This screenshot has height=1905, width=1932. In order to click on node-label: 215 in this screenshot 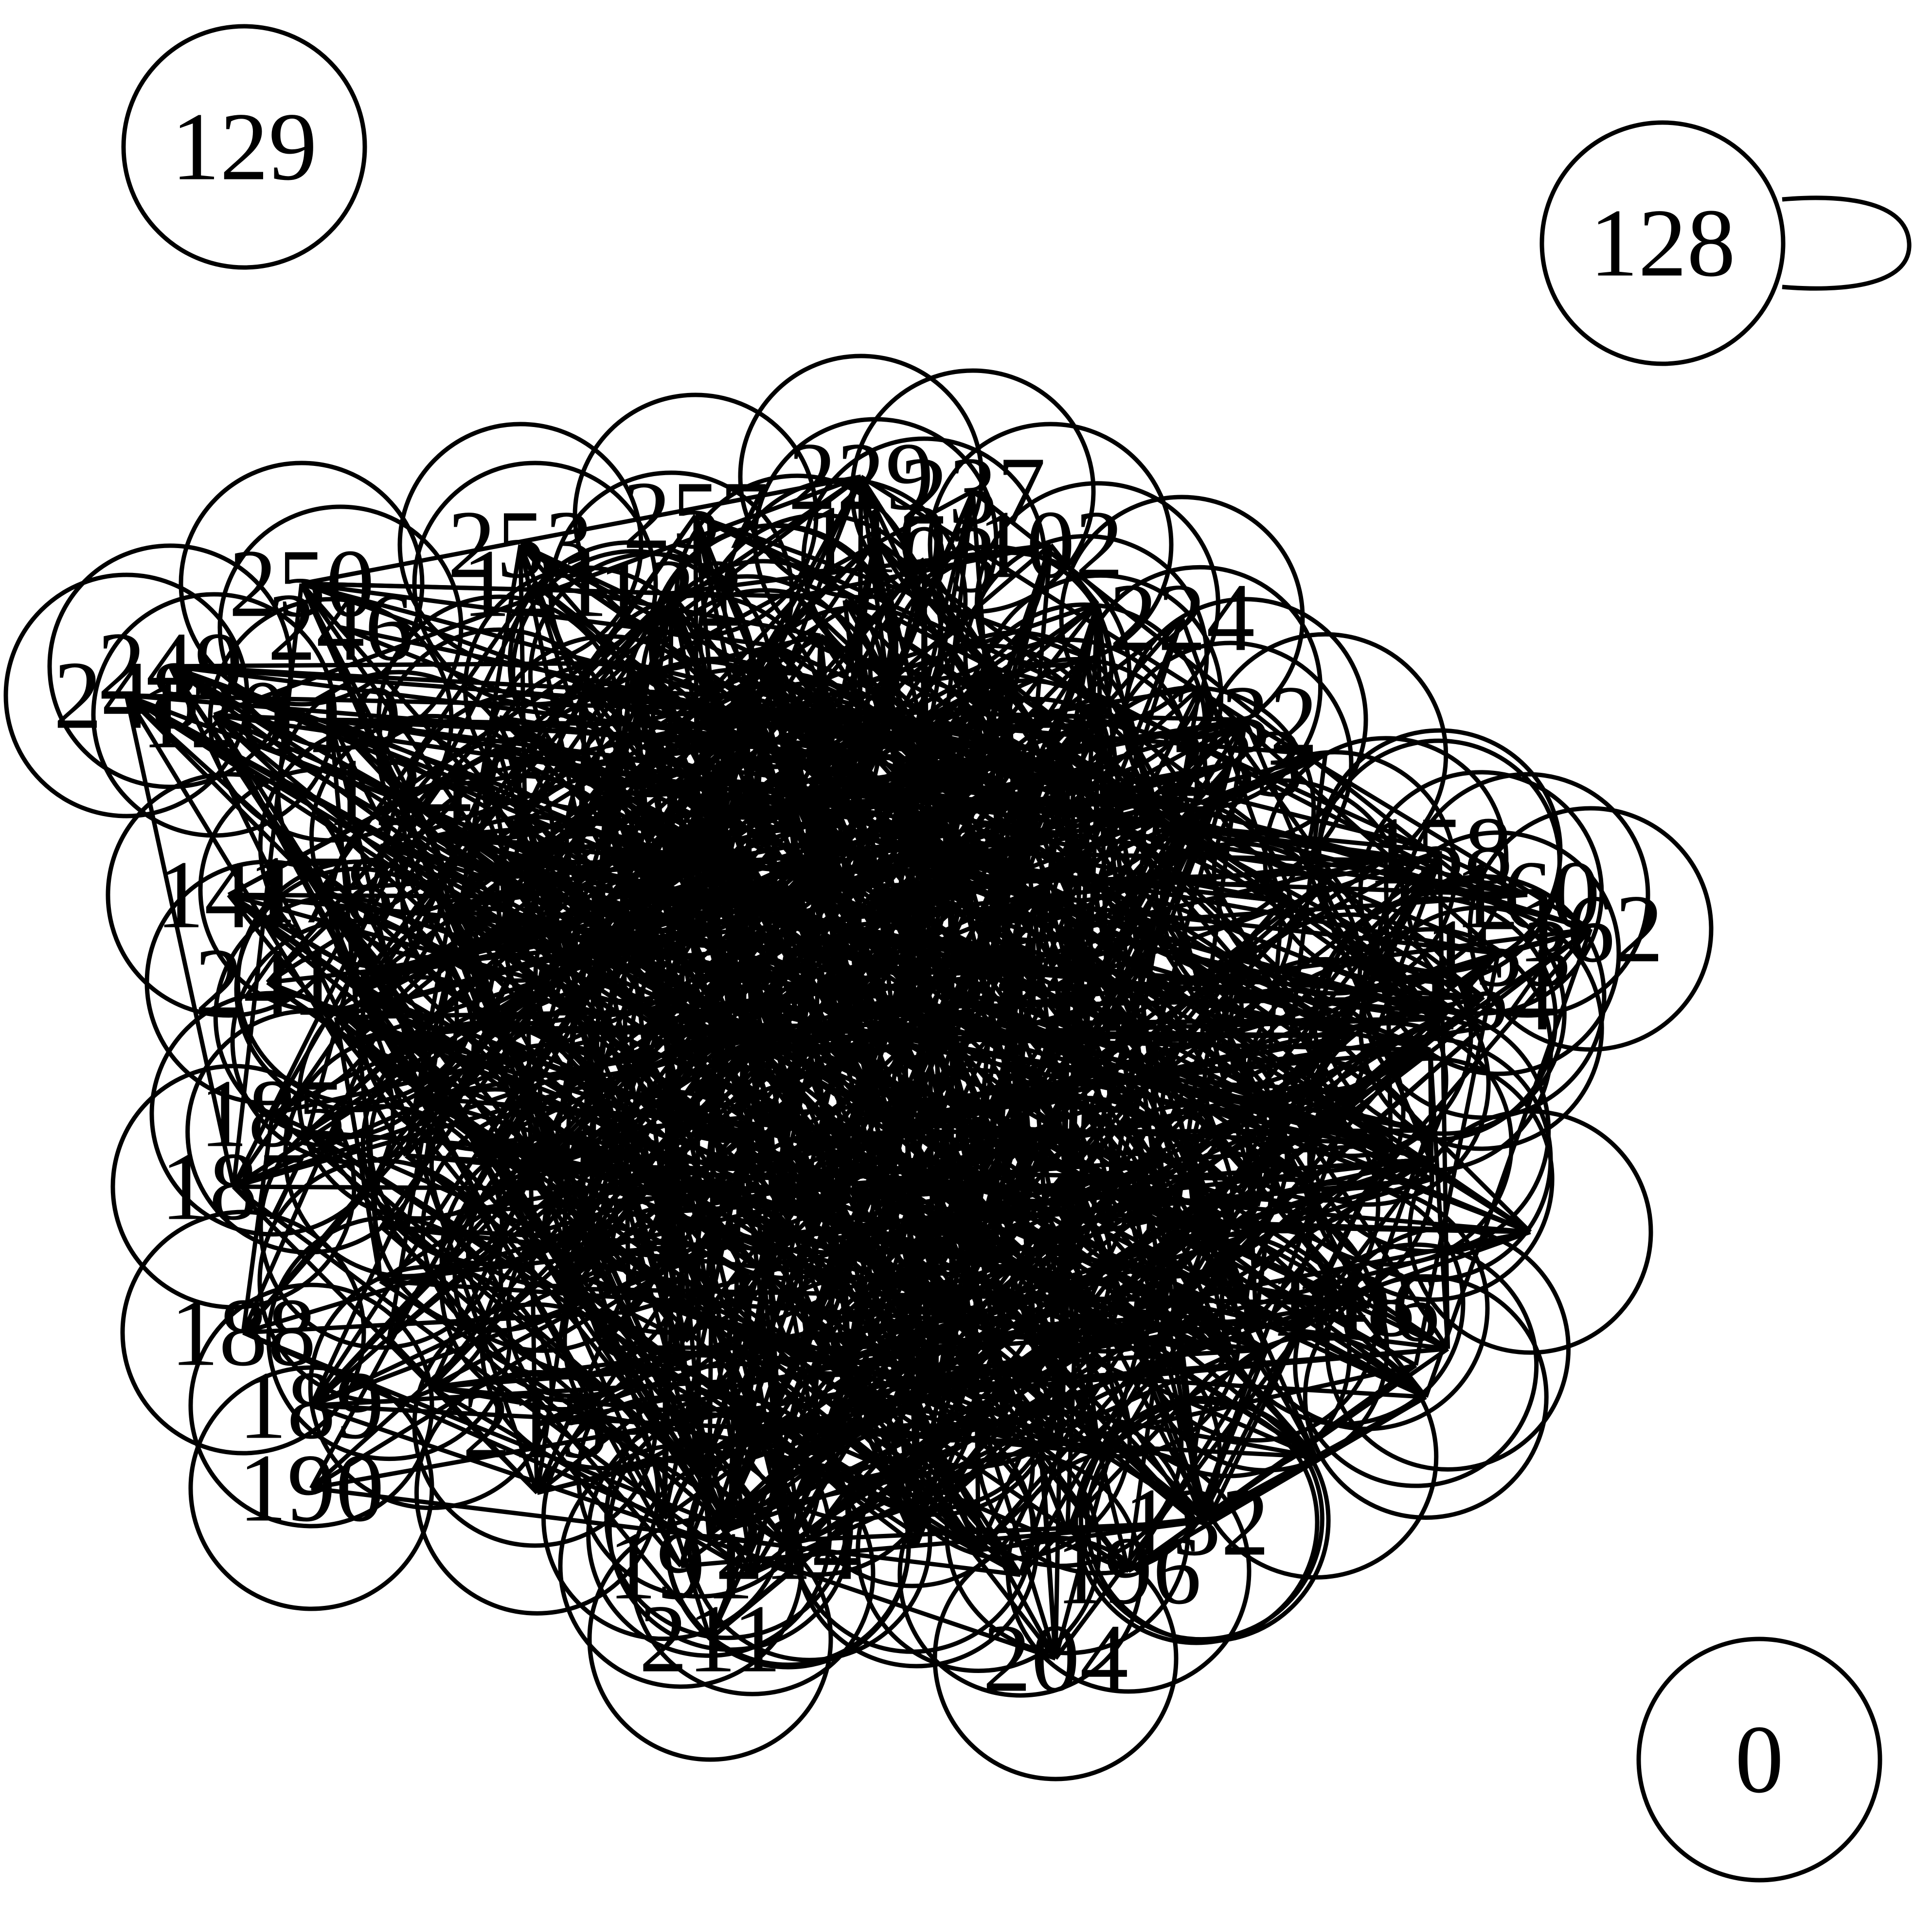, I will do `click(535, 1425)`.